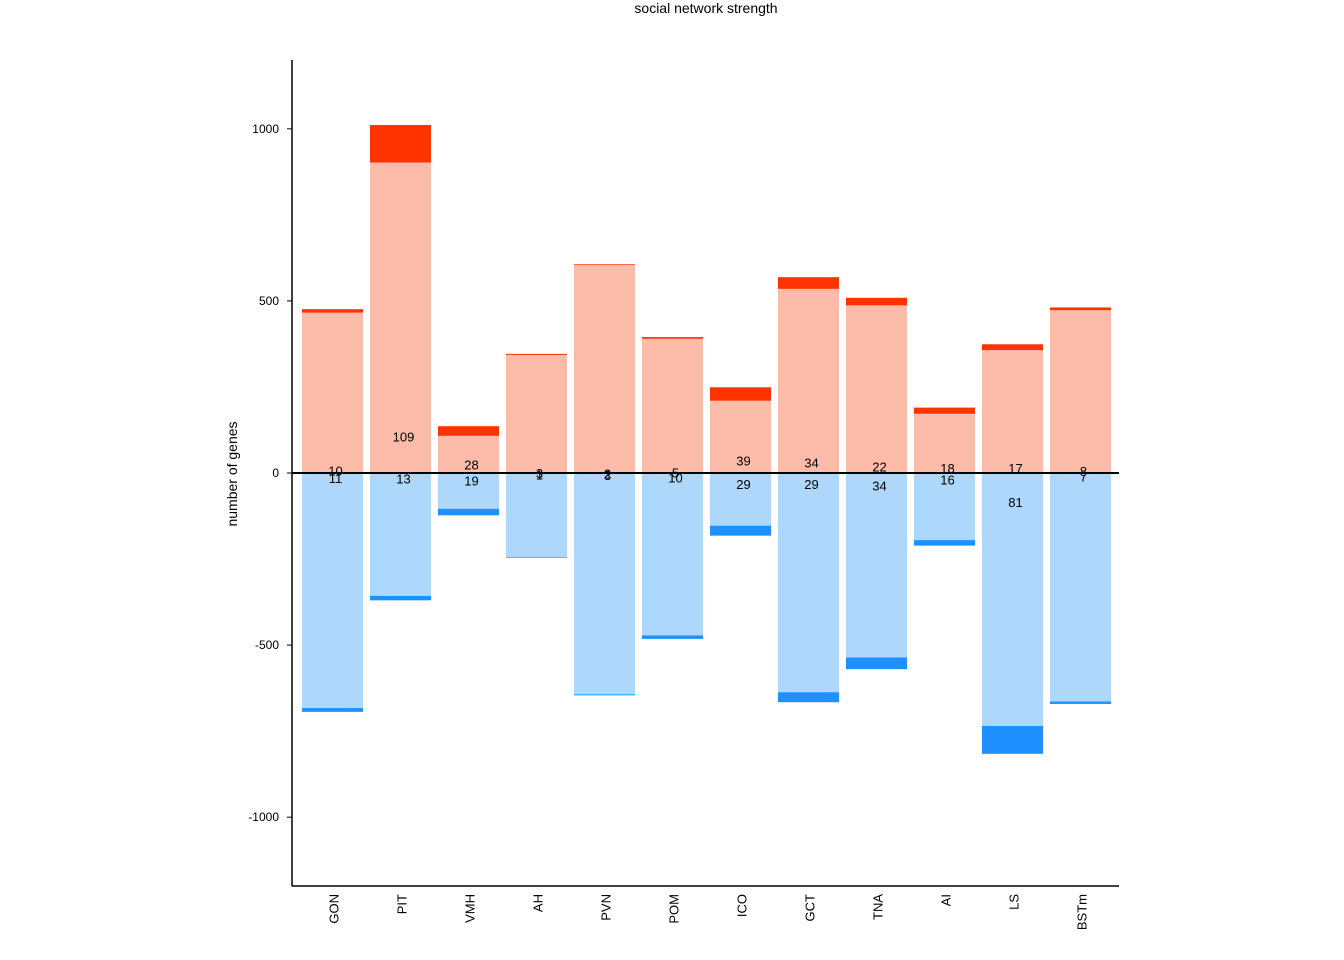 This screenshot has height=960, width=1344. What do you see at coordinates (1012, 739) in the screenshot?
I see `bar-down-dark-LS` at bounding box center [1012, 739].